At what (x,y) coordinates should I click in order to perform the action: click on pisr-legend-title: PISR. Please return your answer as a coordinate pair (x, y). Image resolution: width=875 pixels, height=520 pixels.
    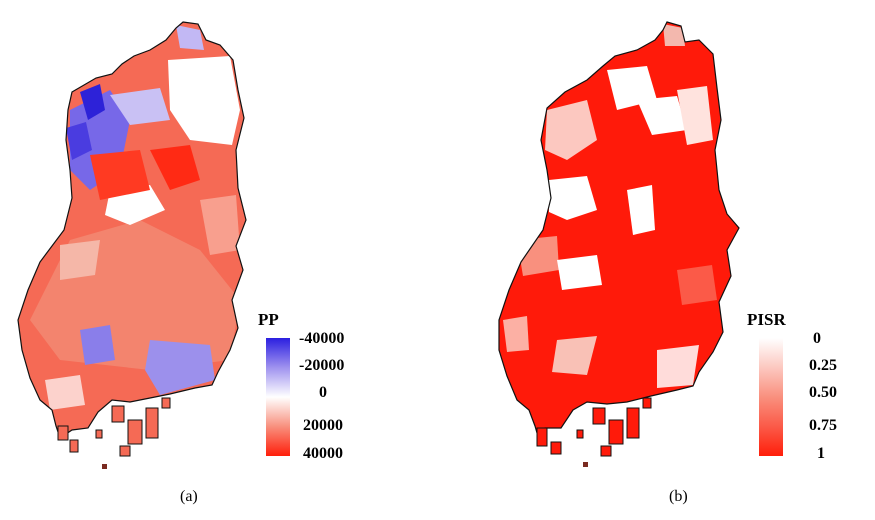
    Looking at the image, I should click on (766, 319).